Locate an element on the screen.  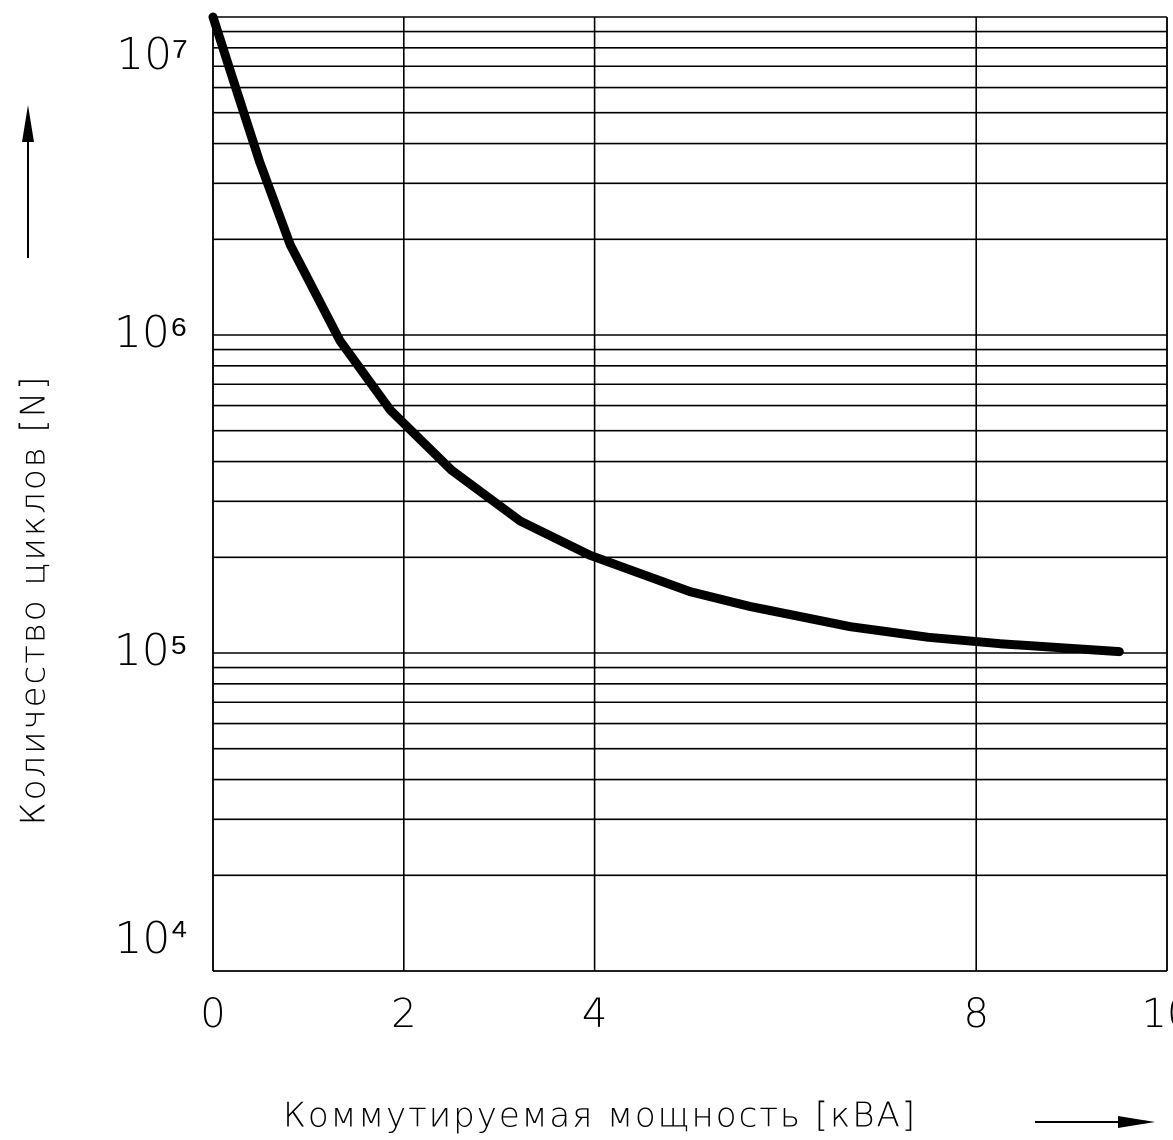
y-tick-label: 10⁷ is located at coordinates (152, 54).